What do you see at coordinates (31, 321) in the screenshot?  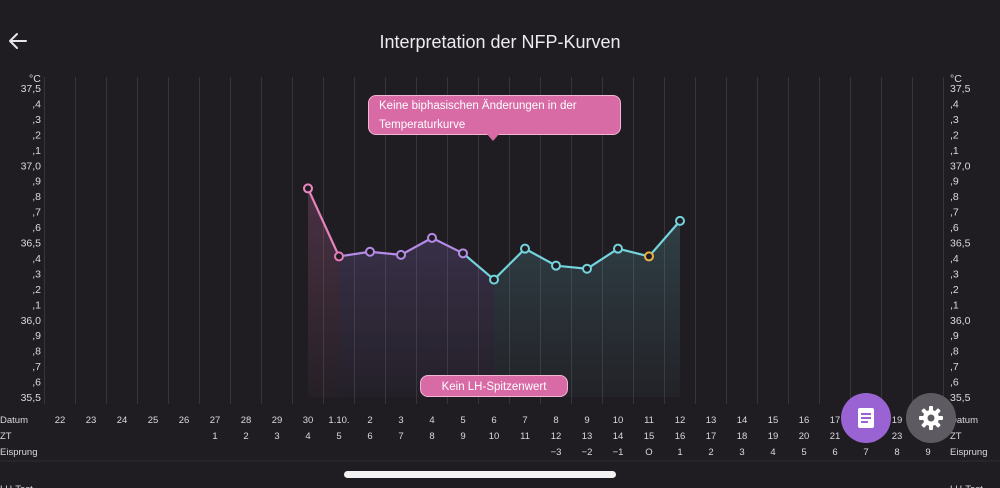 I see `axis-tick-label-left: 36,0` at bounding box center [31, 321].